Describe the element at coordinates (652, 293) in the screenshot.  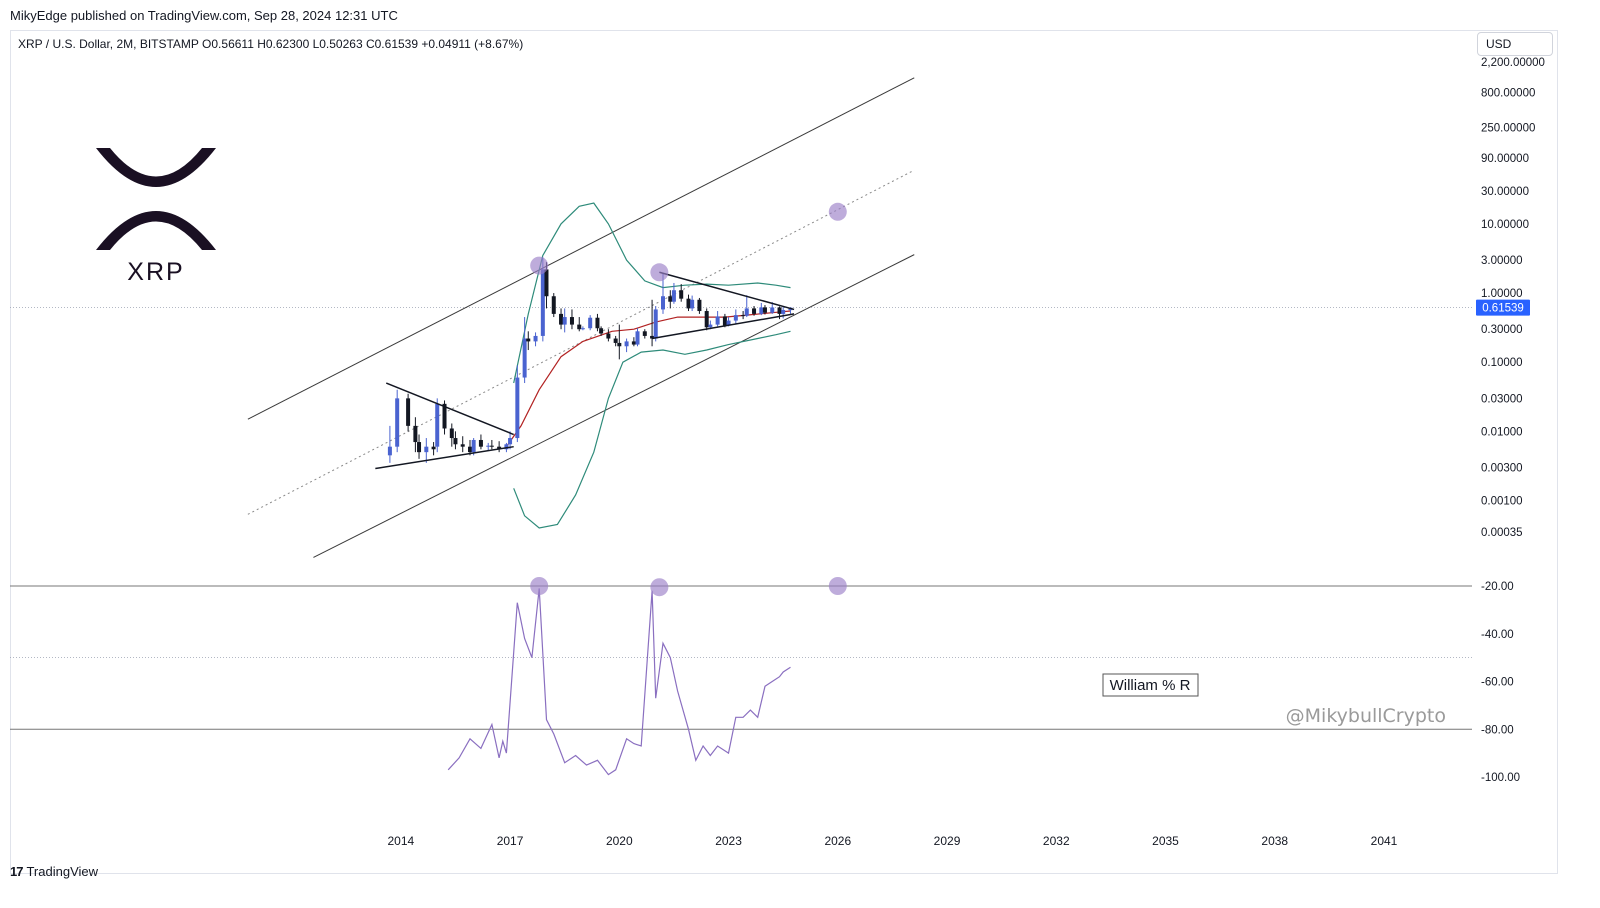
I see `bollinger-upper-line` at that location.